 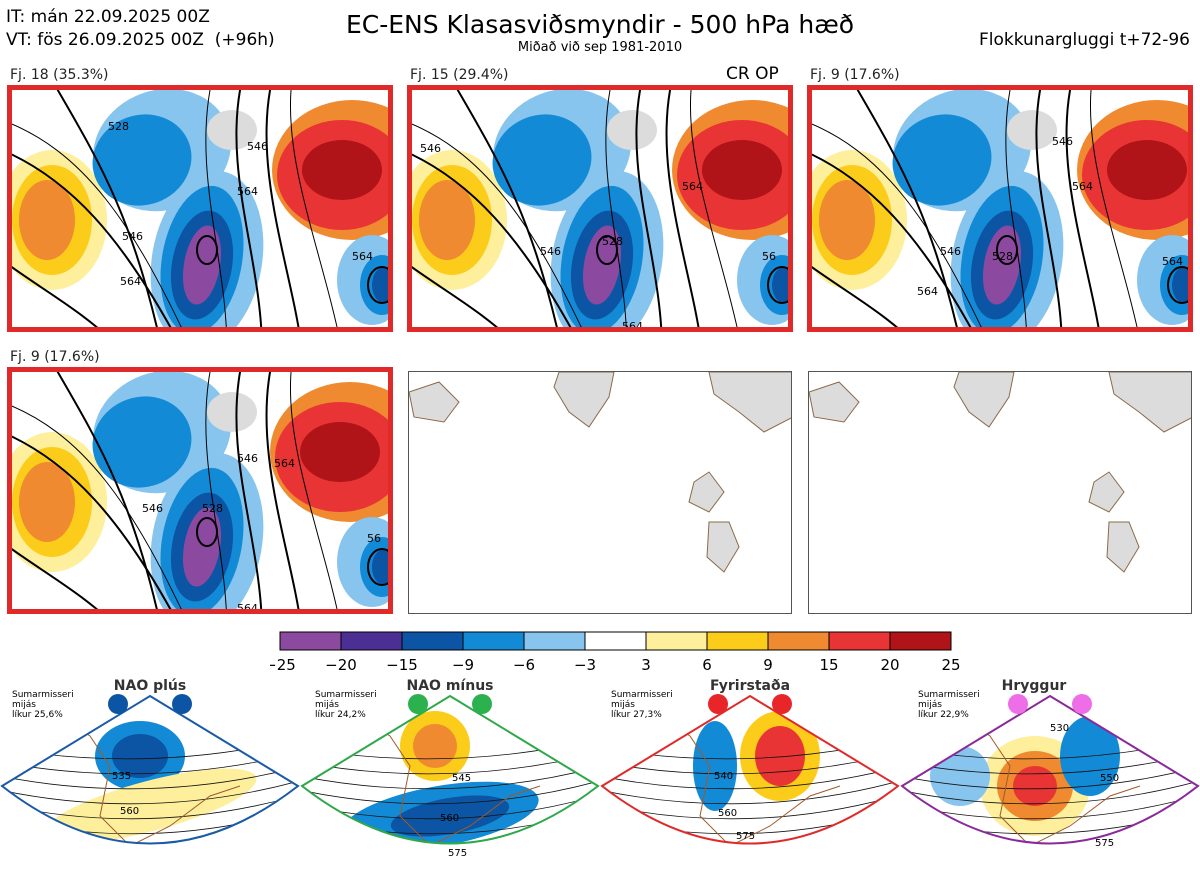 What do you see at coordinates (707, 665) in the screenshot?
I see `colorbar-tick: 6` at bounding box center [707, 665].